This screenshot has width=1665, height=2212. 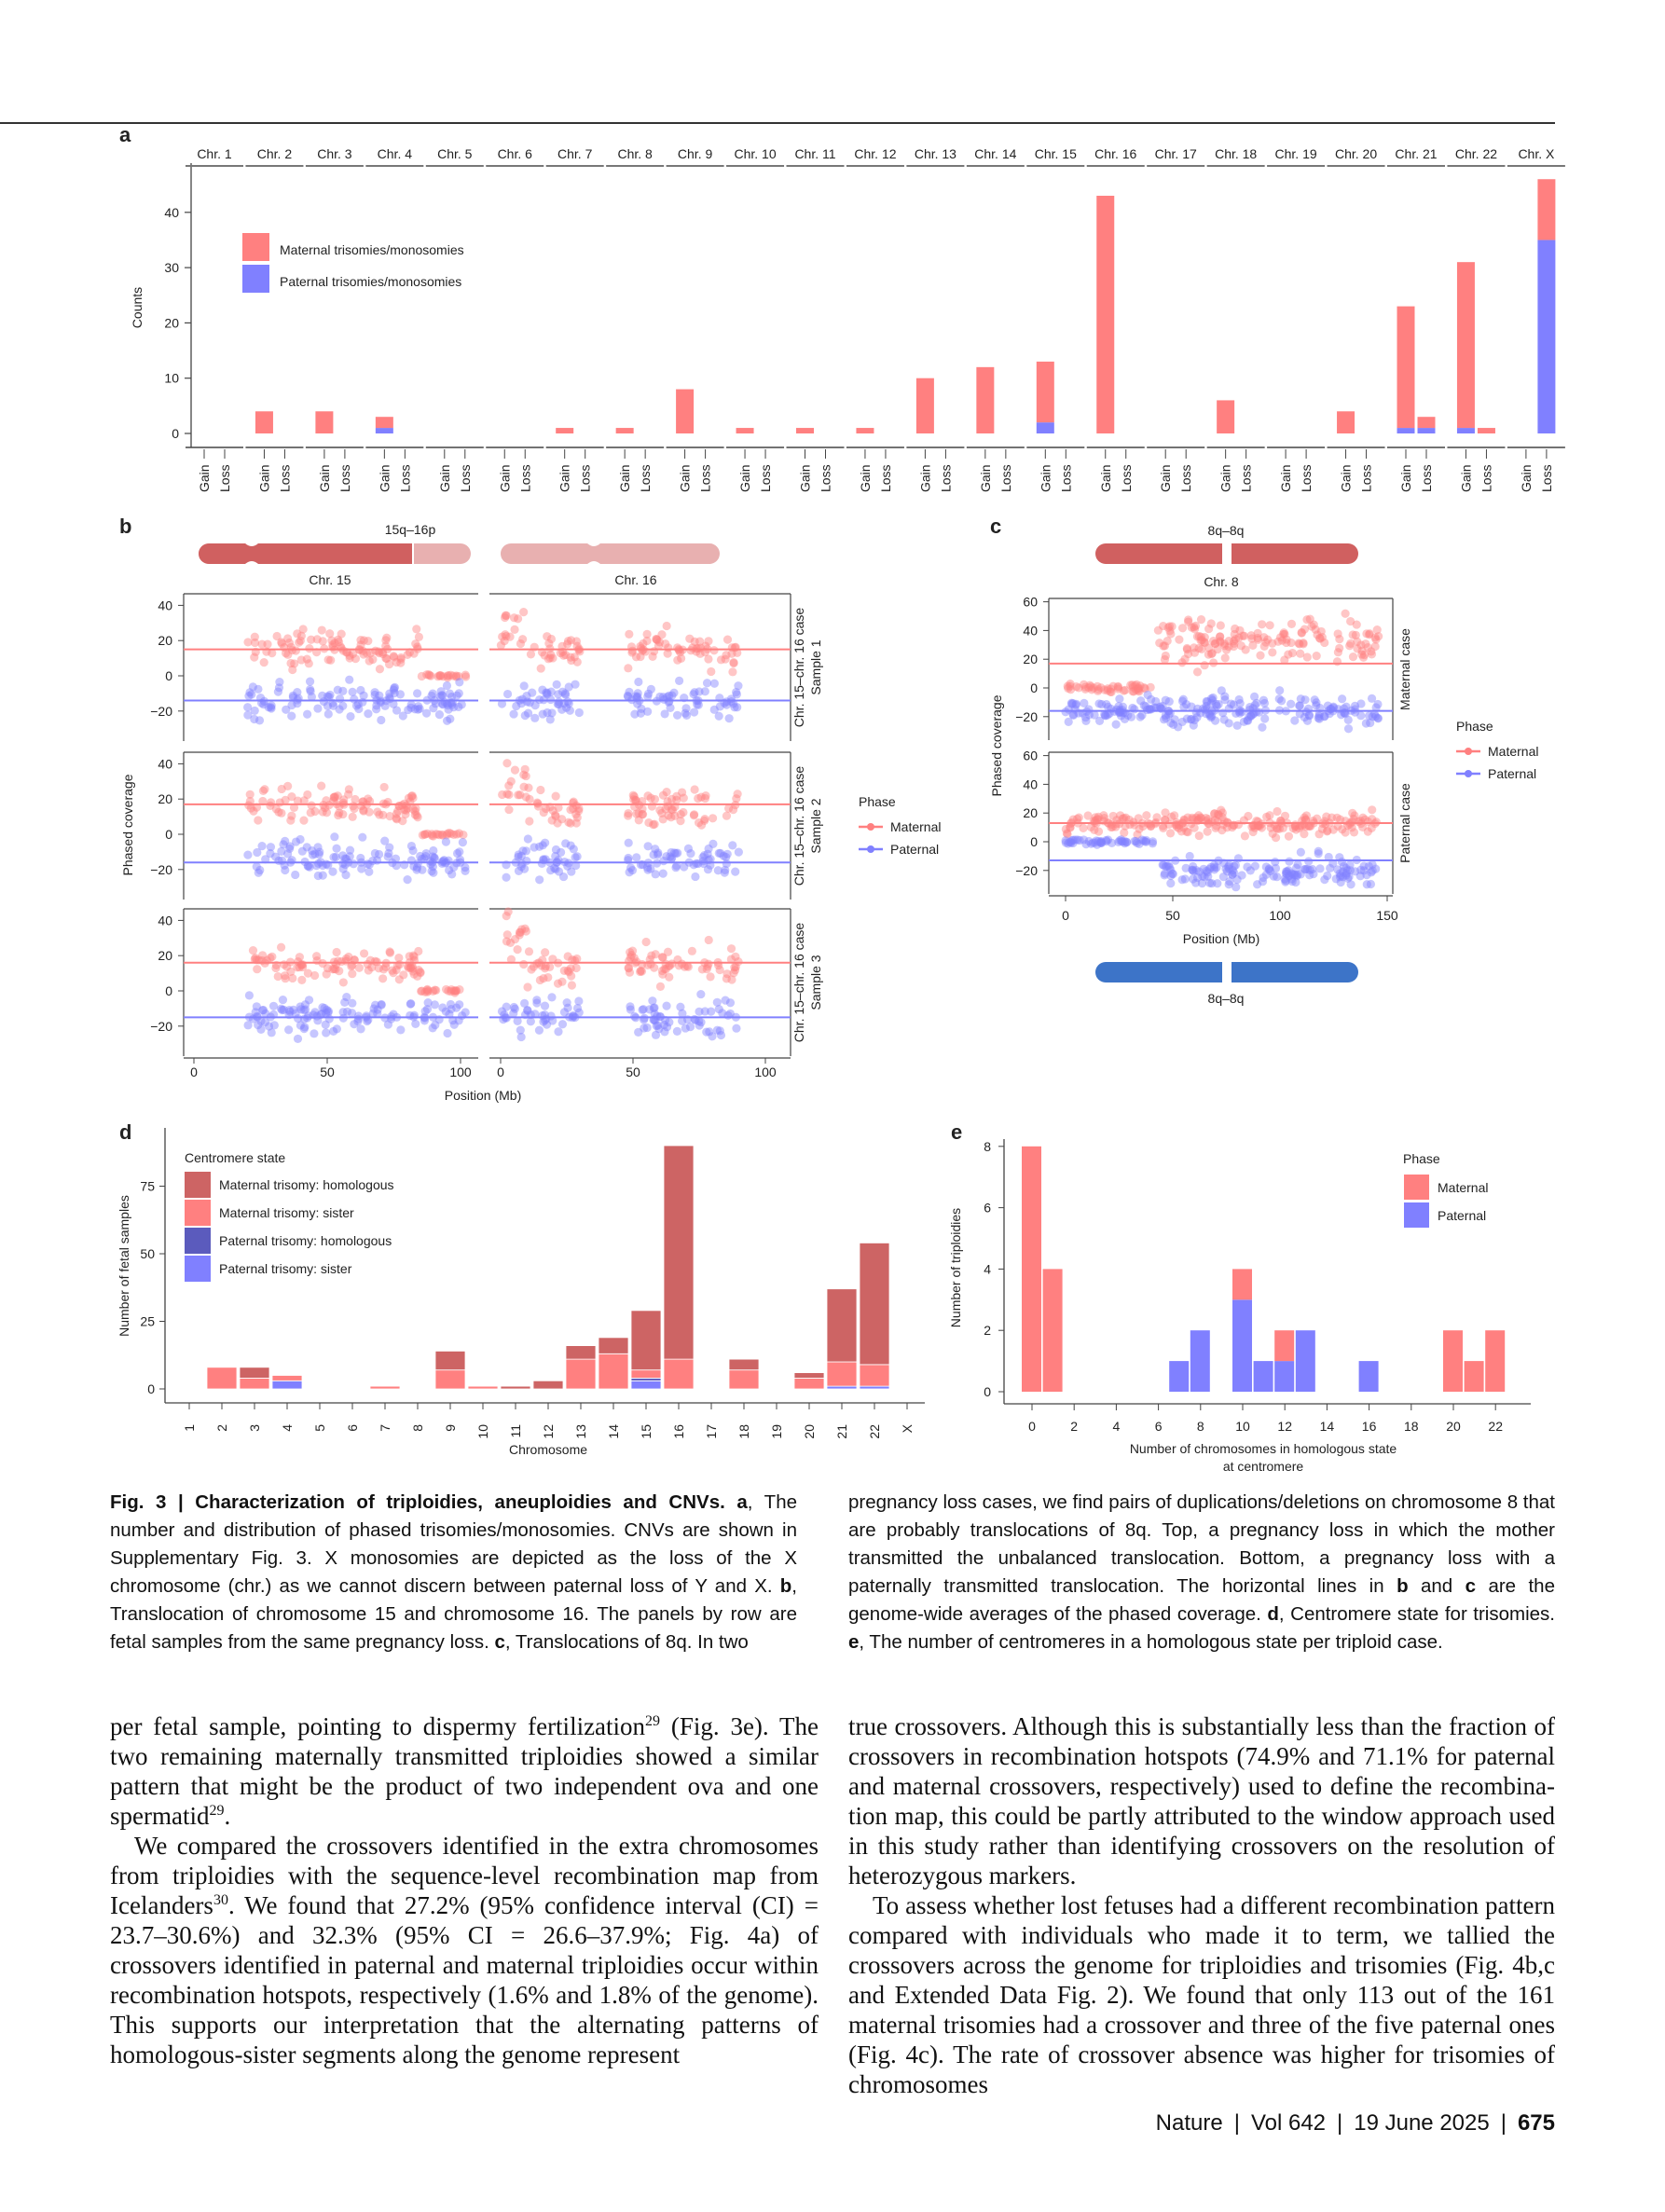 What do you see at coordinates (548, 1449) in the screenshot?
I see `d-x-axis-label: Chromosome` at bounding box center [548, 1449].